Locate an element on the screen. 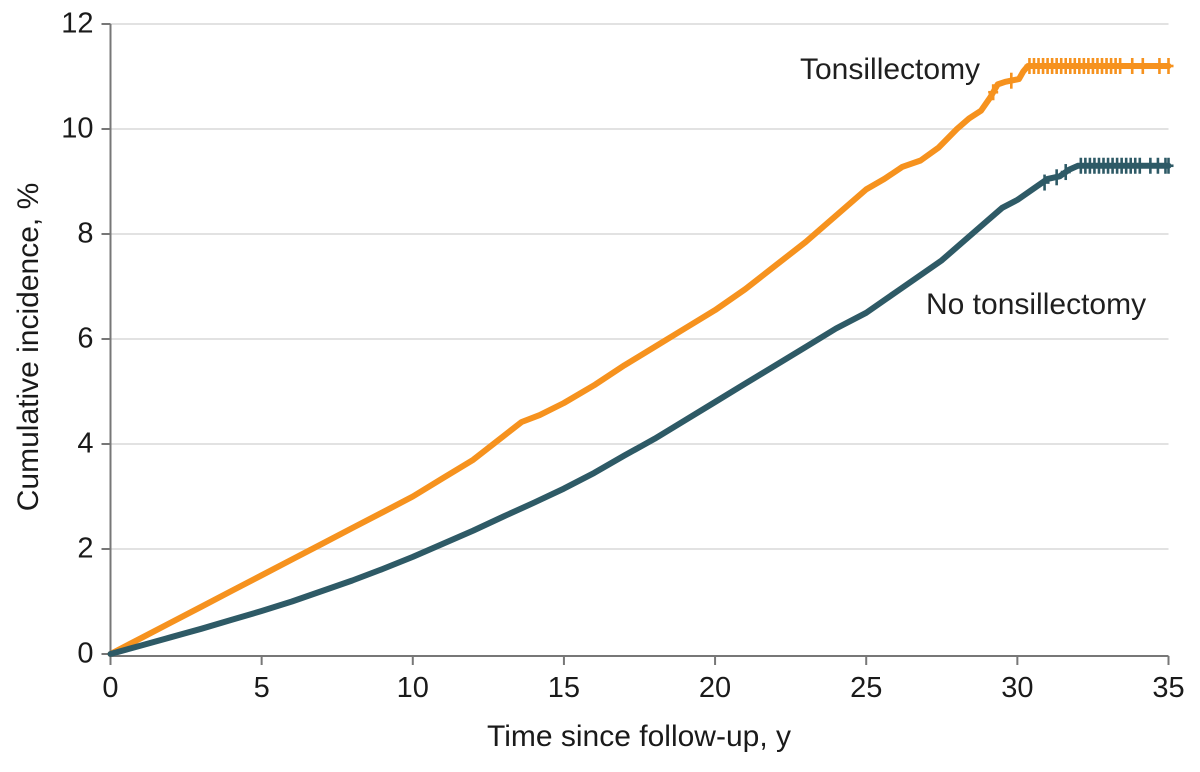  x-tick-label: 10 is located at coordinates (412, 688).